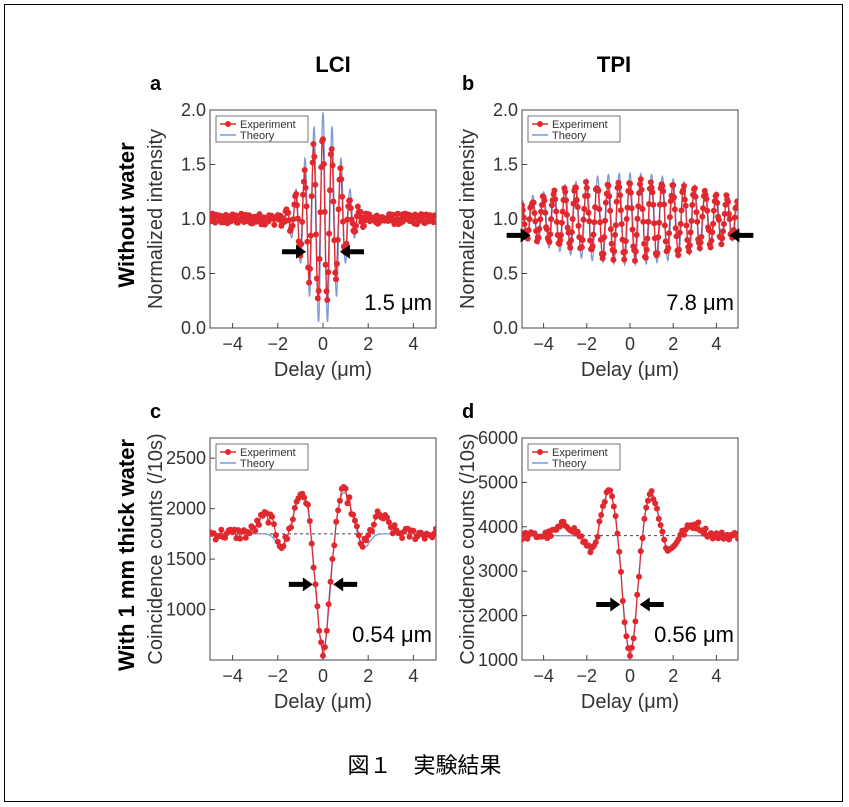 The image size is (849, 807). Describe the element at coordinates (468, 412) in the screenshot. I see `panel-d-letter: d` at that location.